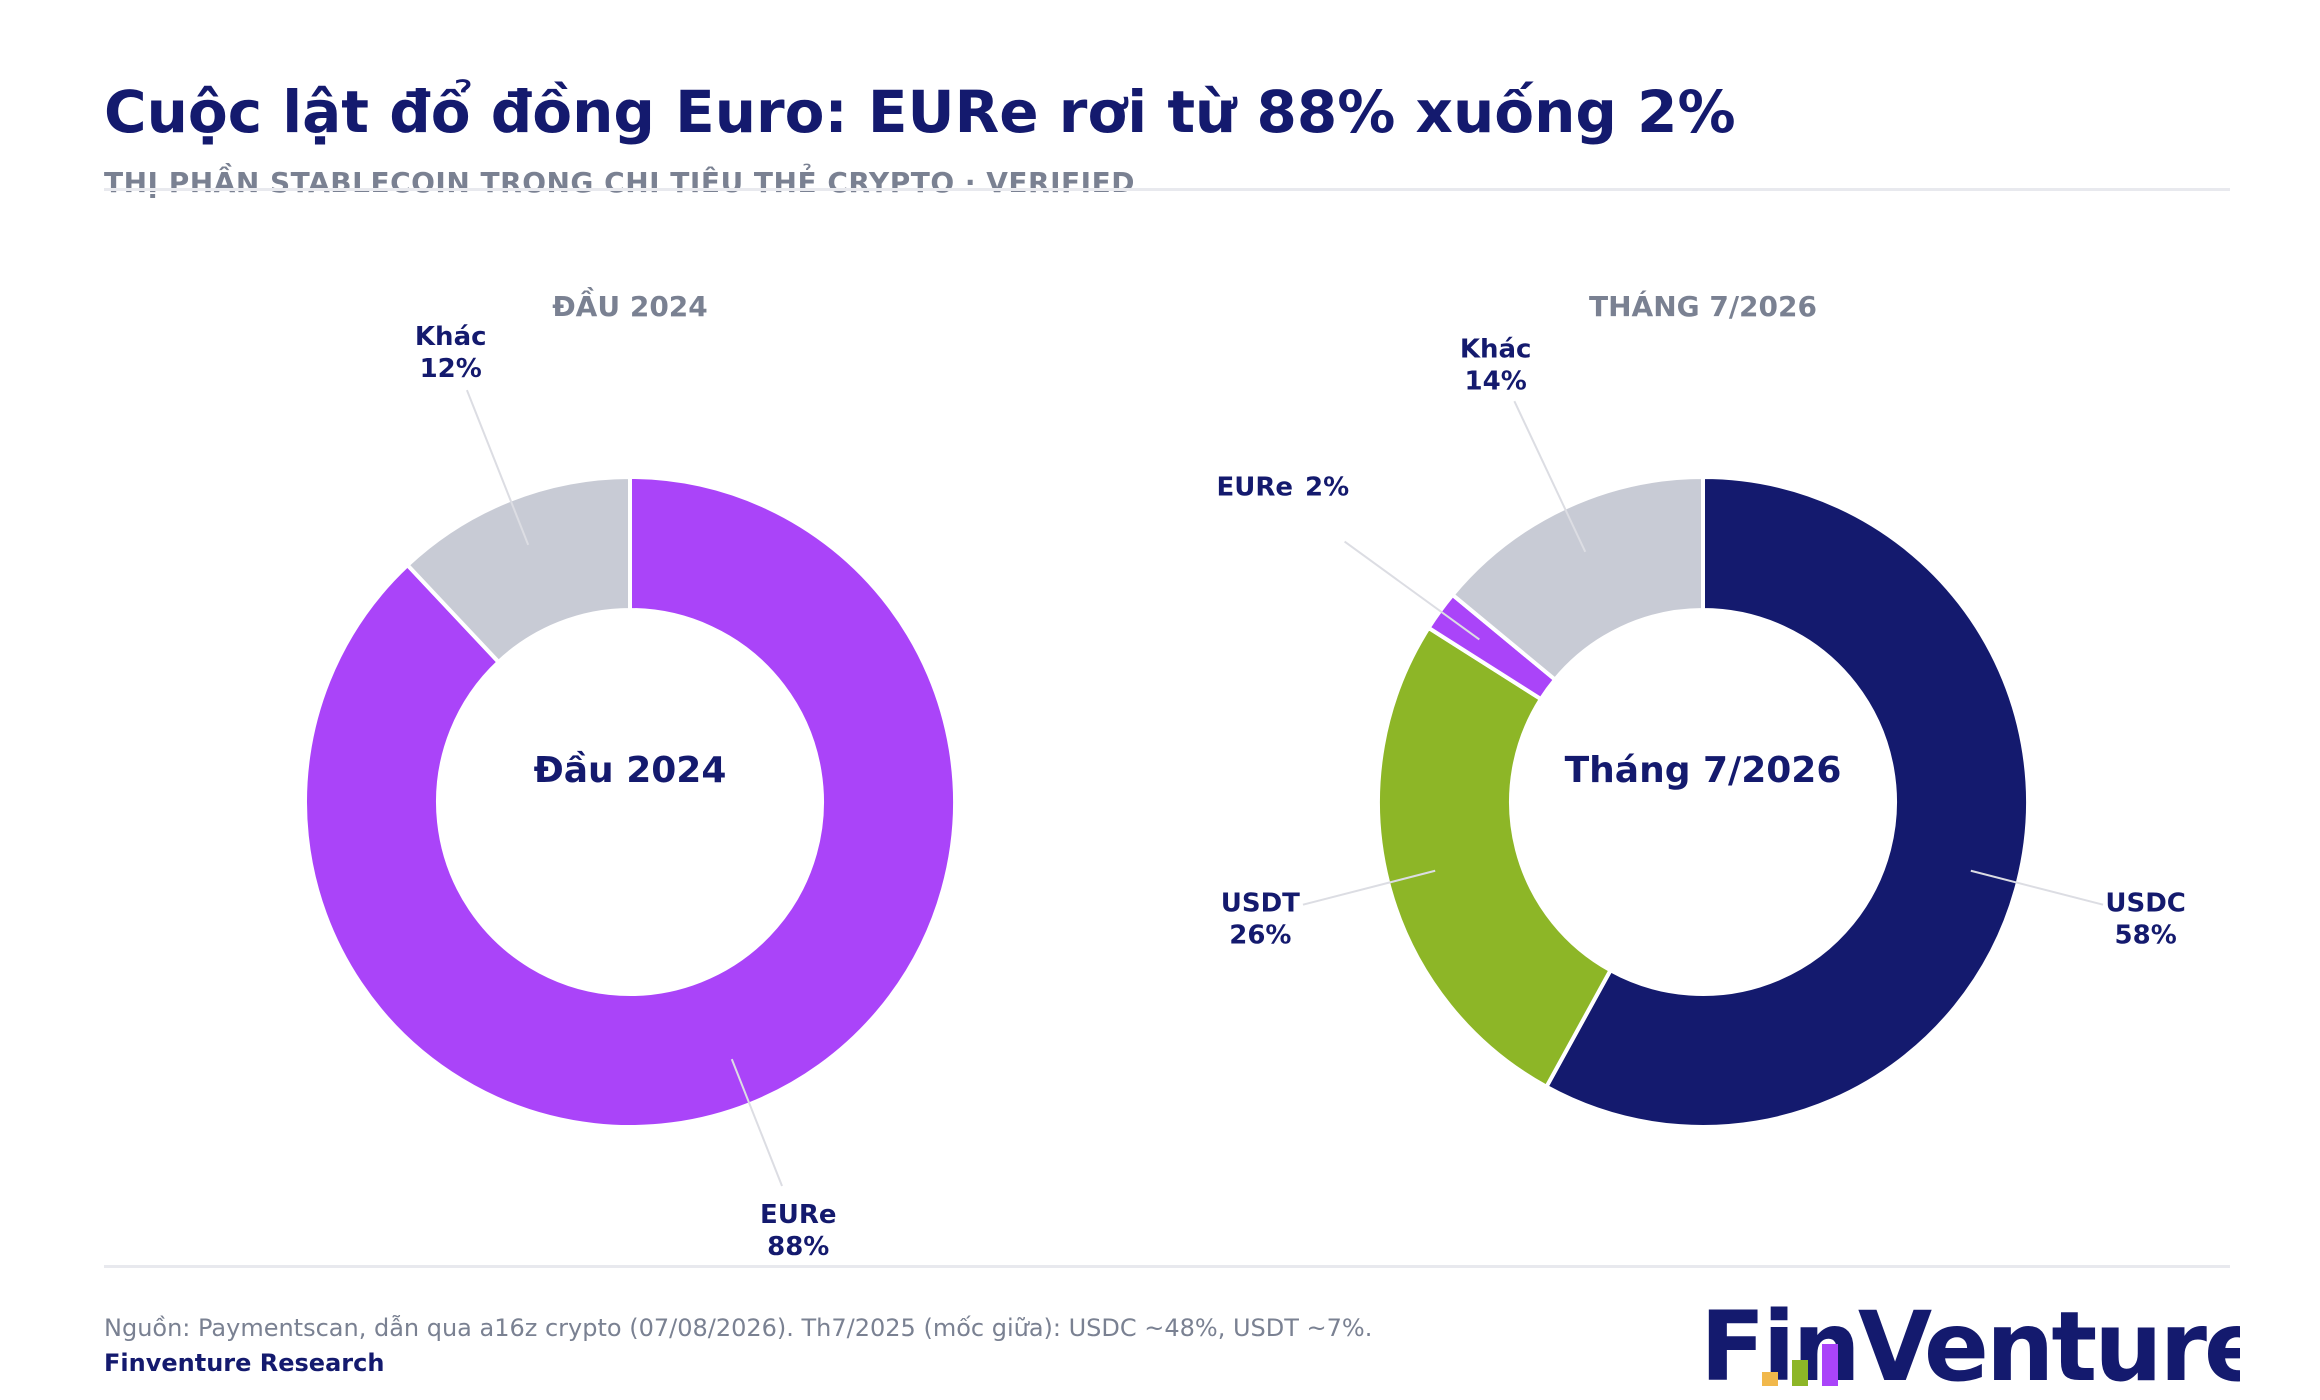 Image resolution: width=2320 pixels, height=1400 pixels. I want to click on slice-label-name: USDT, so click(1260, 904).